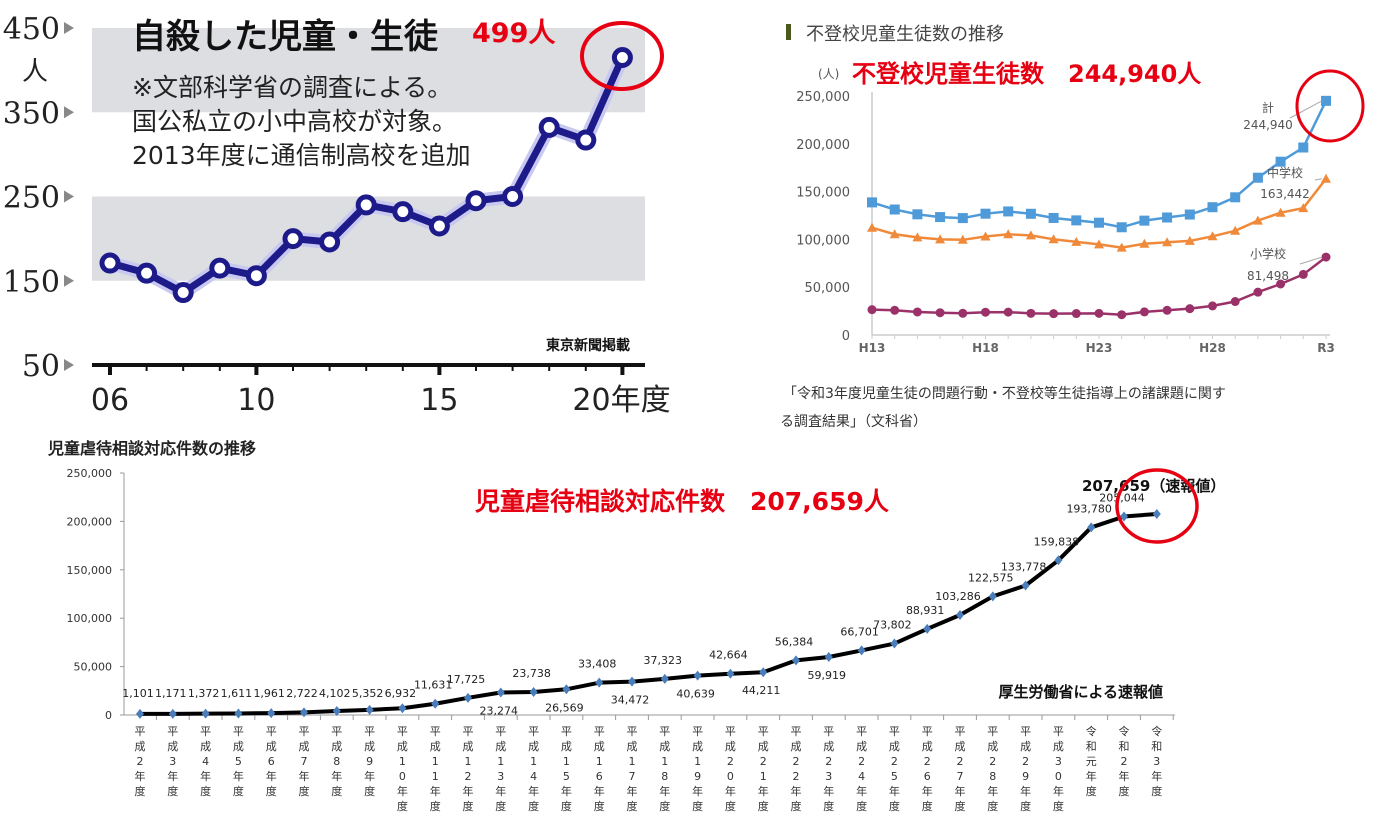 The width and height of the screenshot is (1383, 837). Describe the element at coordinates (599, 769) in the screenshot. I see `x-tick-label: 平成 1 6 年度` at that location.